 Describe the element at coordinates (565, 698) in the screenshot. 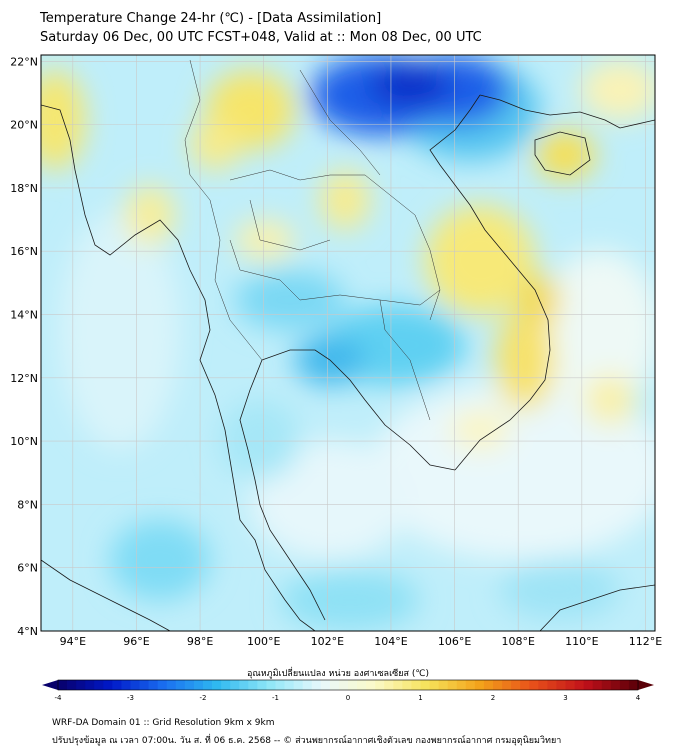

I see `colorbar-tick-label: 3` at that location.